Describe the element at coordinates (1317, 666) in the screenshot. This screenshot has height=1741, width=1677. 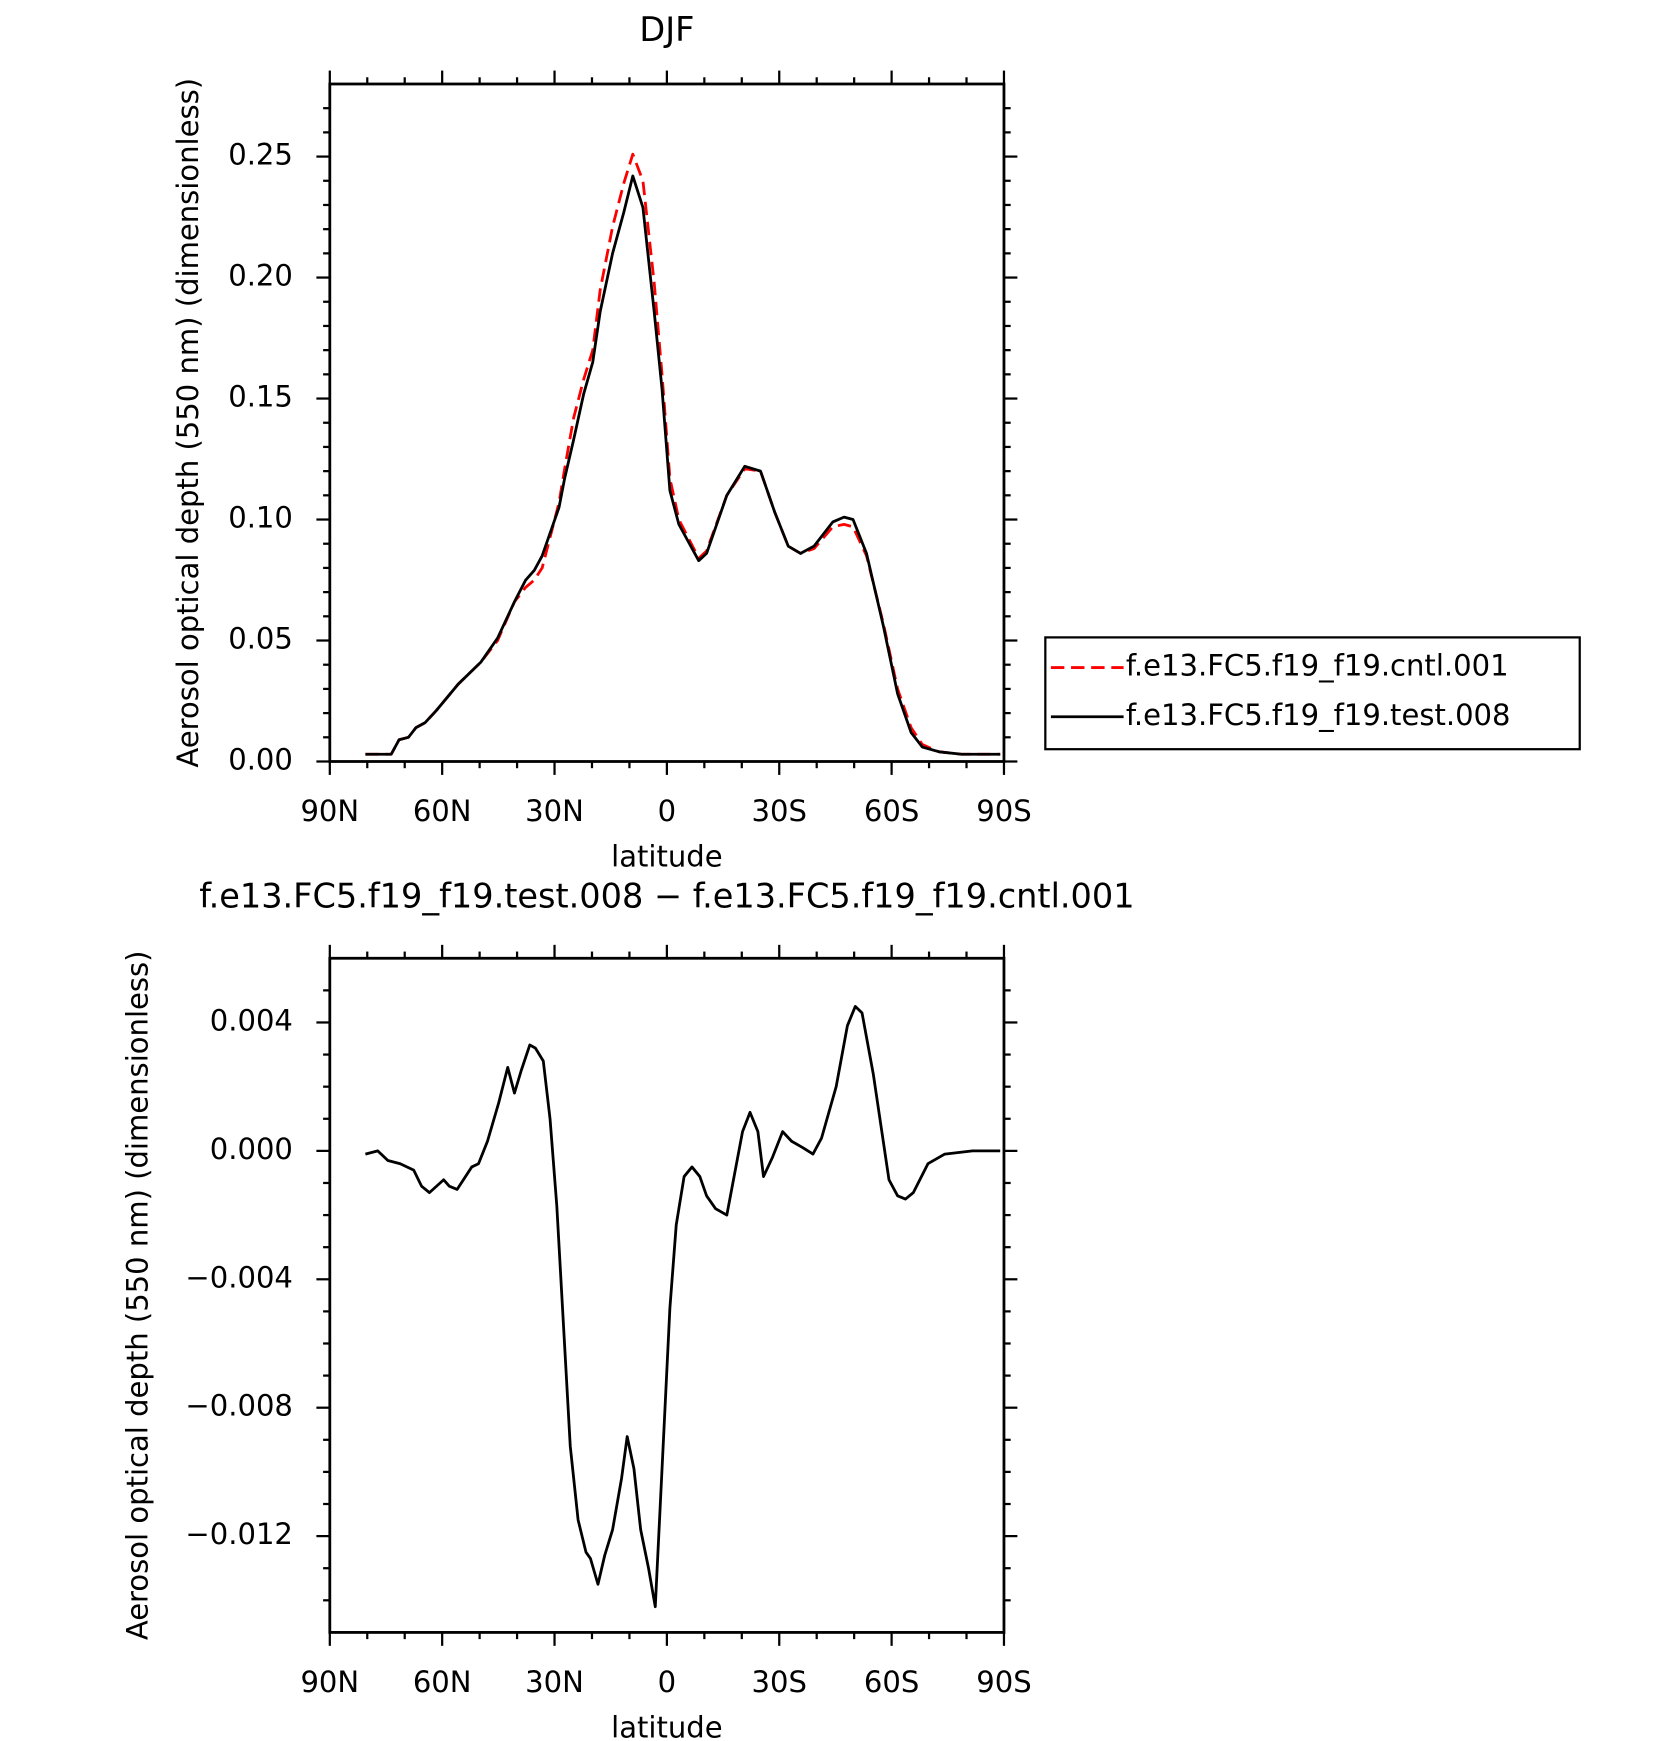
I see `legend-label: f.e13.FC5.f19_f19.cntl.001` at that location.